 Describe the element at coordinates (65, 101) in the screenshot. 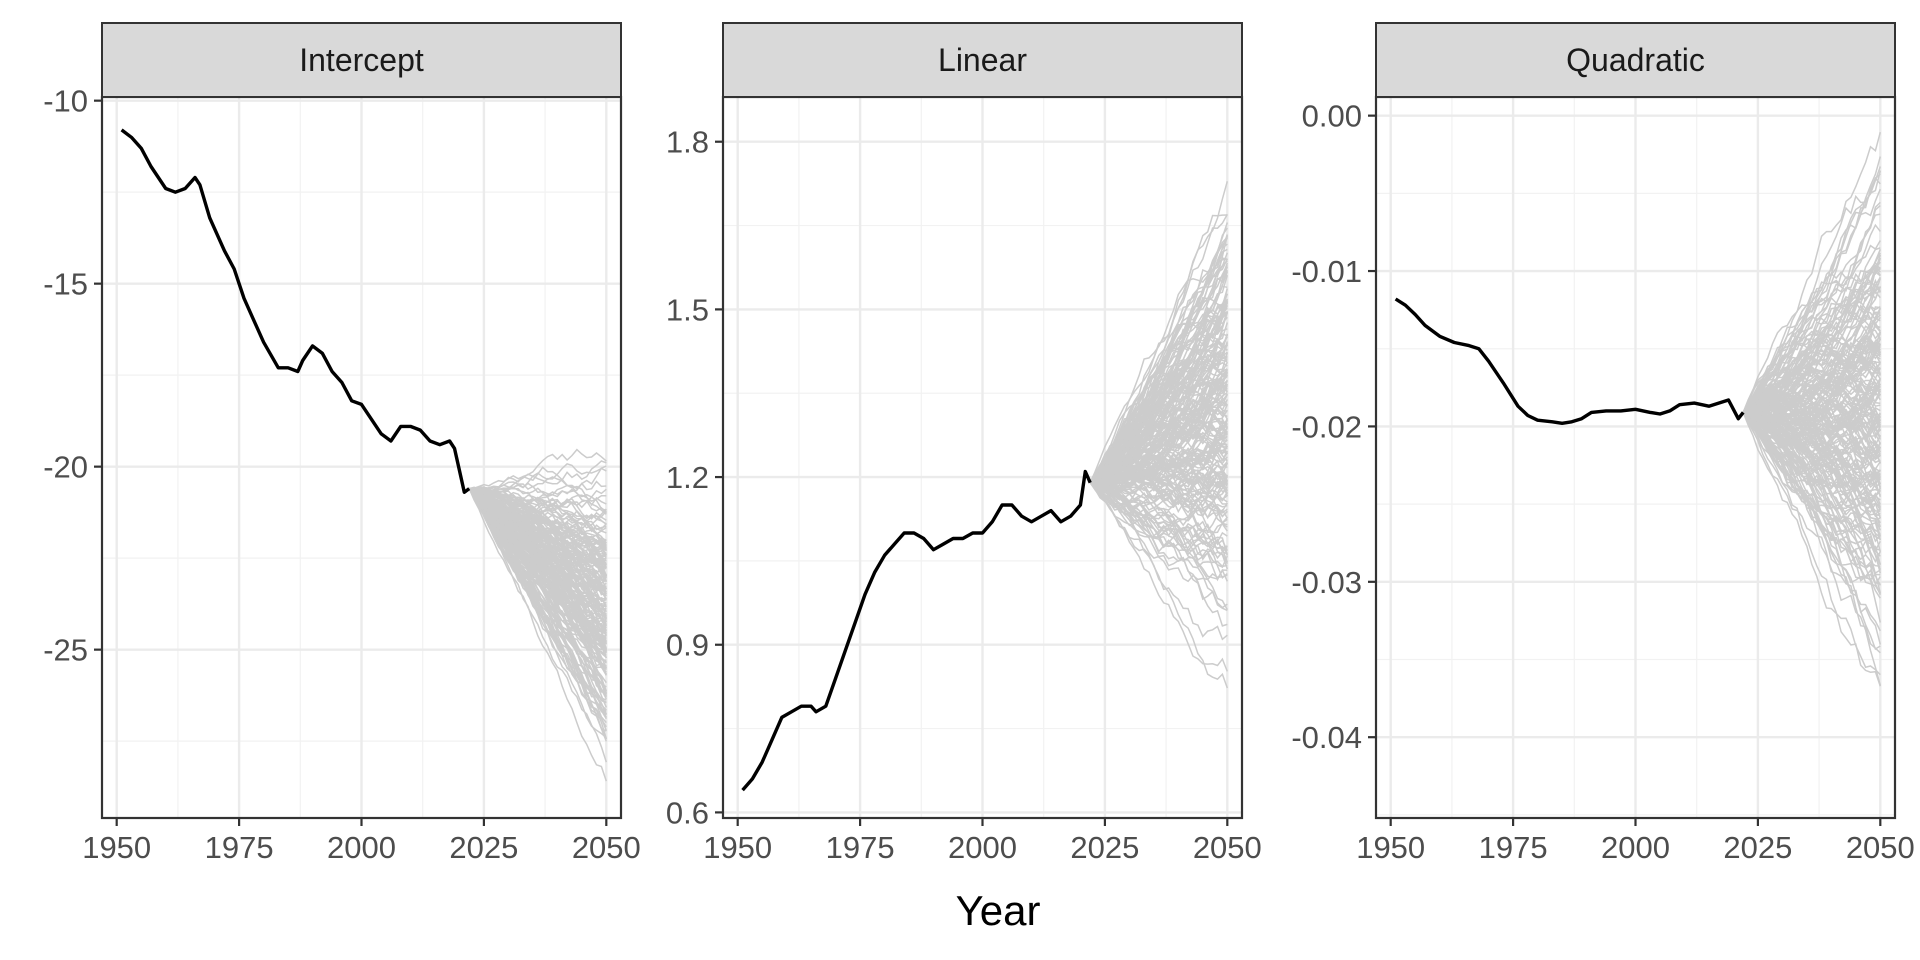

I see `y-tick-label: -10` at that location.